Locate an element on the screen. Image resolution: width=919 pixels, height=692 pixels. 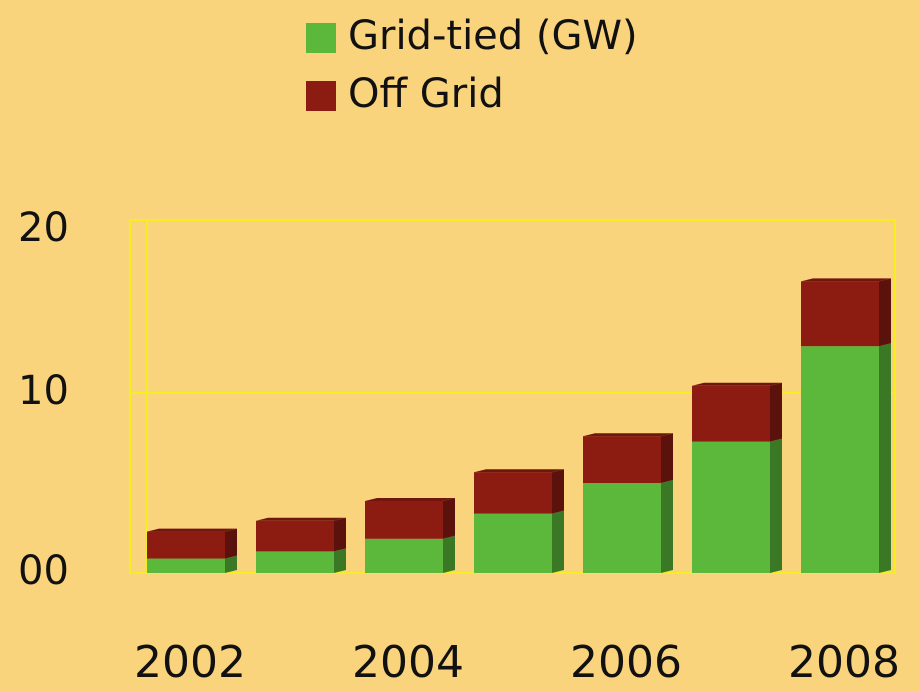
y-tick-label: 20 is located at coordinates (43, 228).